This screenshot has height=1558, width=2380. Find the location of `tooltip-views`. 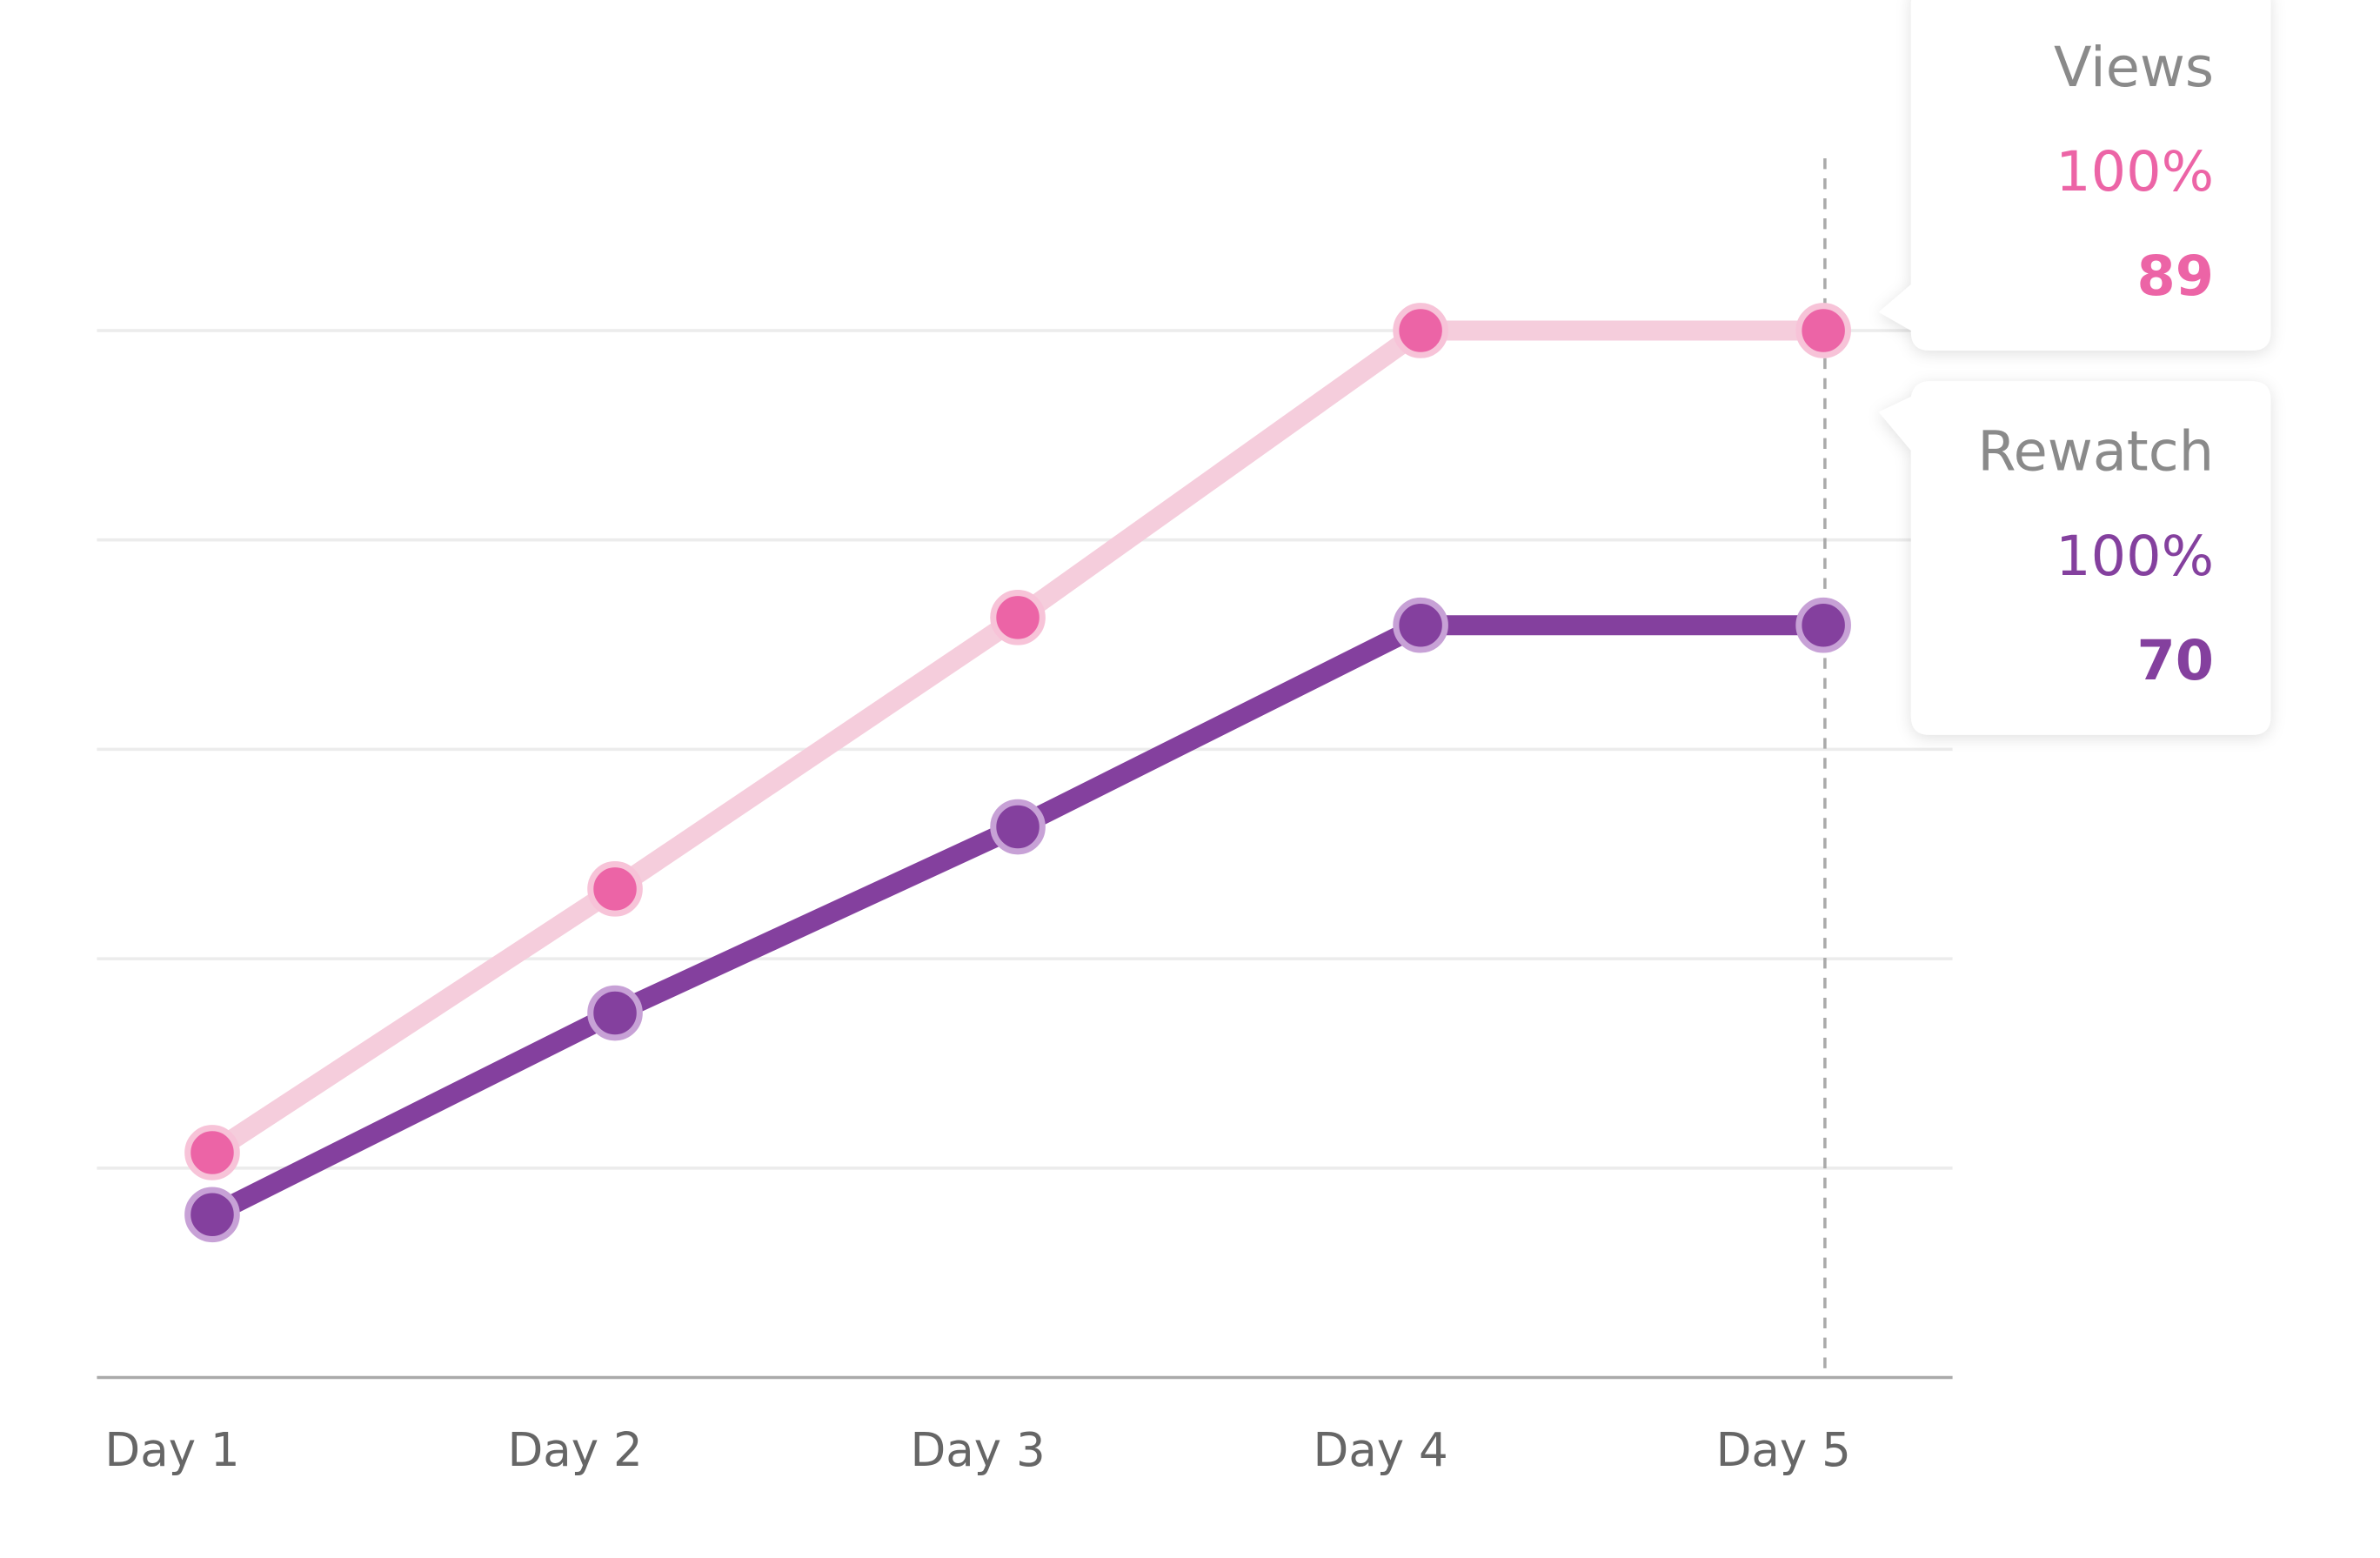

tooltip-views is located at coordinates (2074, 175).